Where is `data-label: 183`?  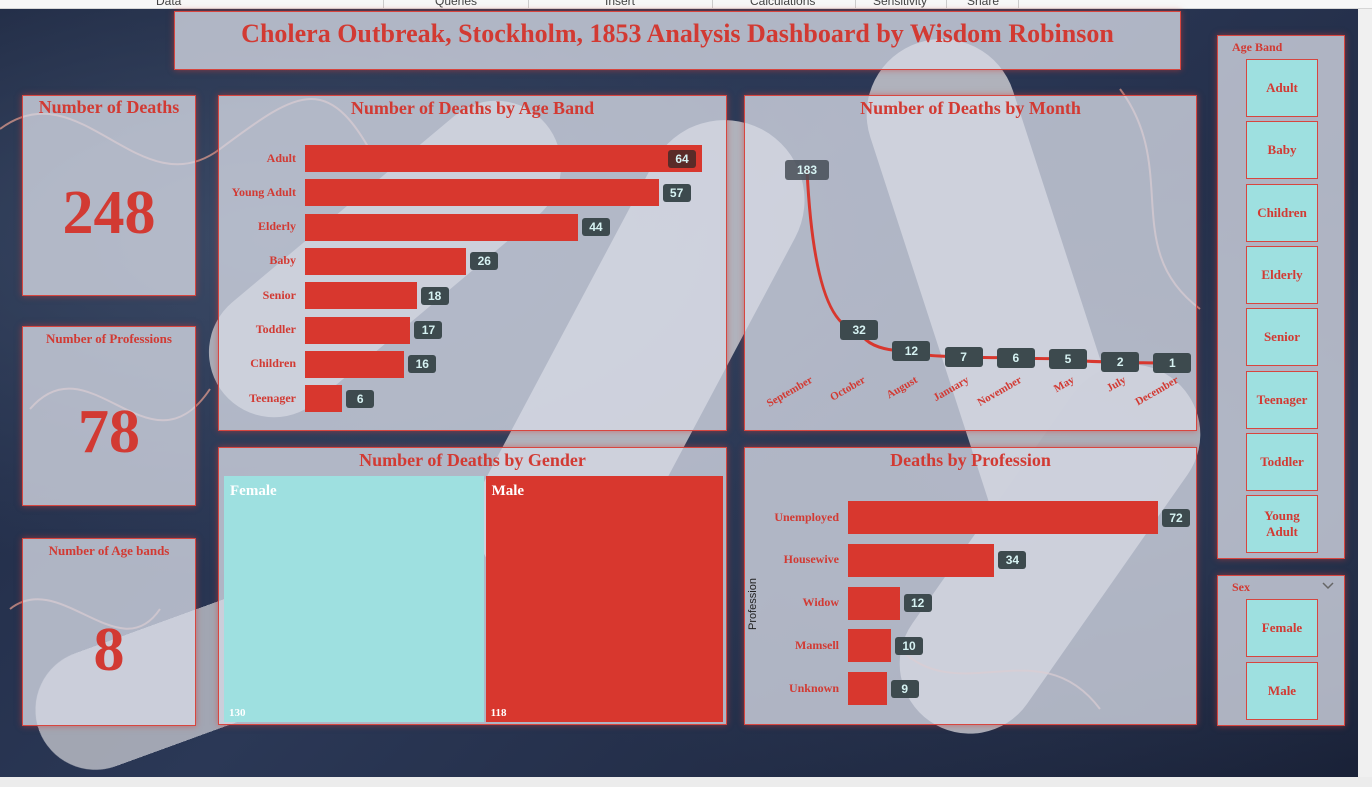
data-label: 183 is located at coordinates (807, 170).